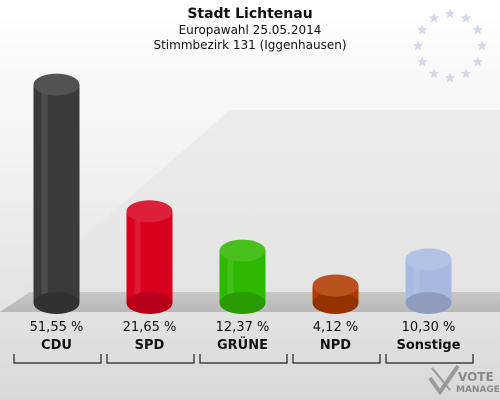 Image resolution: width=500 pixels, height=400 pixels. What do you see at coordinates (250, 30) in the screenshot?
I see `chart-subtitle: Europawahl 25.05.2014` at bounding box center [250, 30].